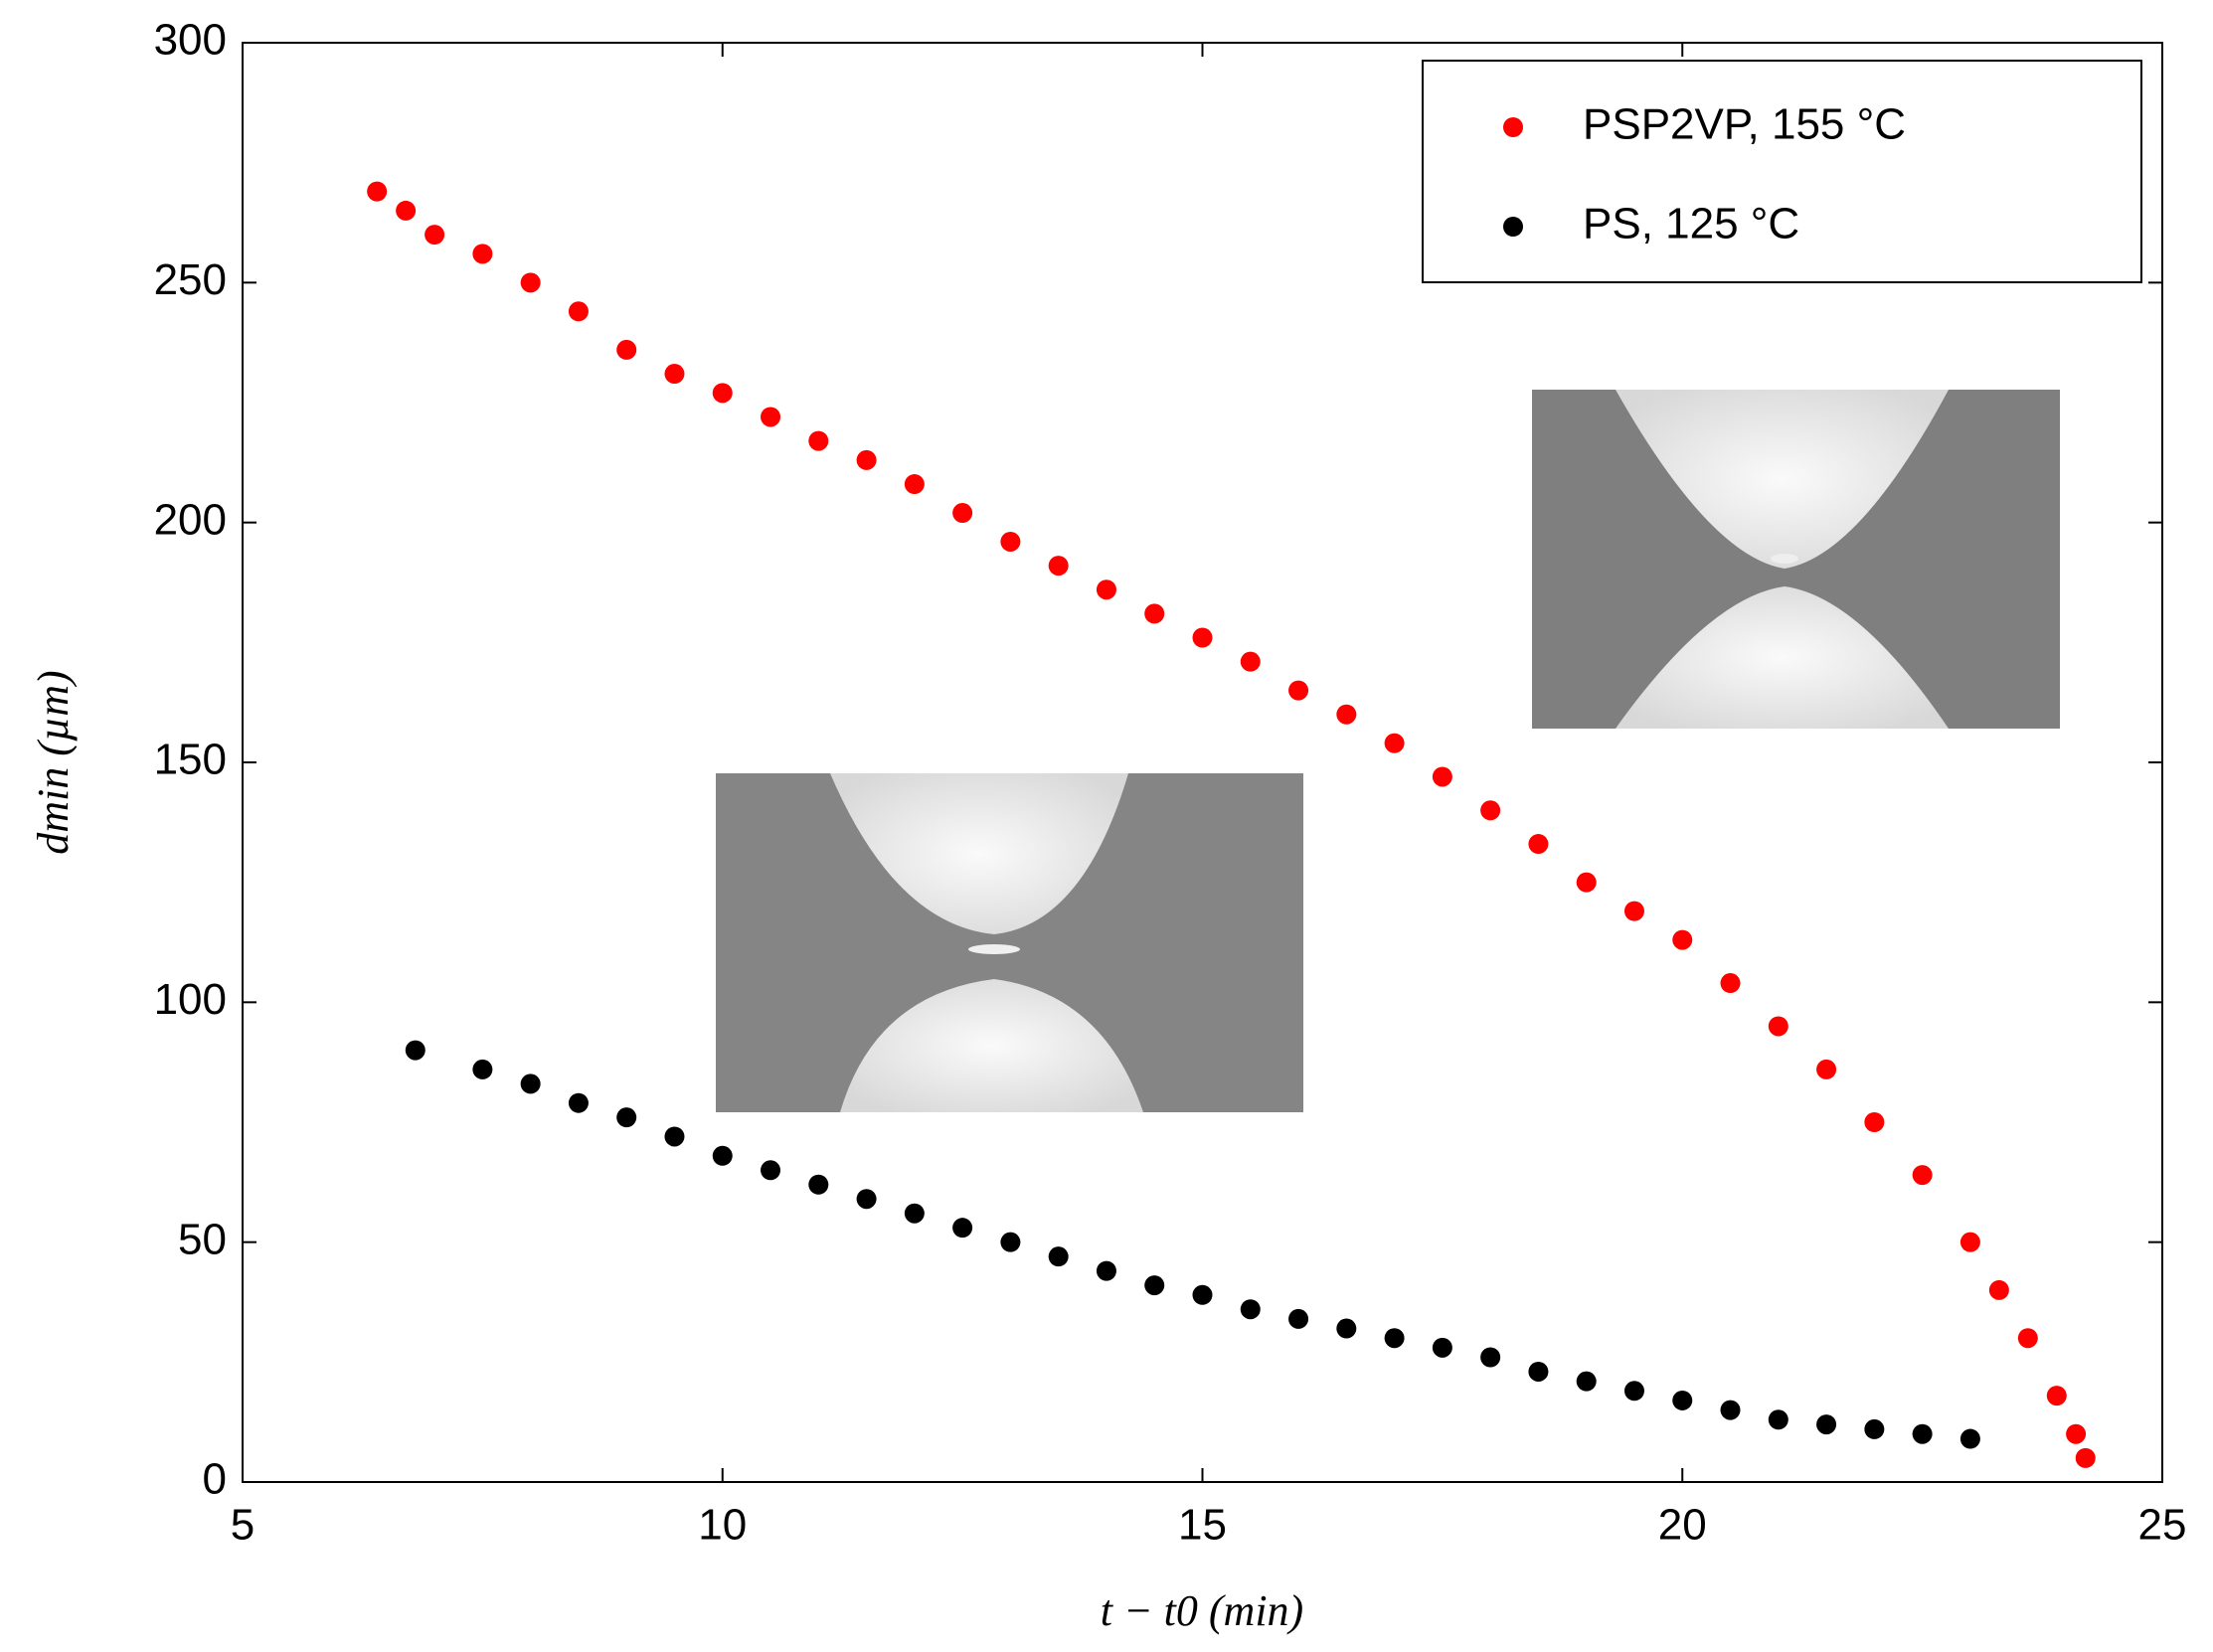 The width and height of the screenshot is (2213, 1652). What do you see at coordinates (1691, 224) in the screenshot?
I see `legend-label: PS, 125 °C` at bounding box center [1691, 224].